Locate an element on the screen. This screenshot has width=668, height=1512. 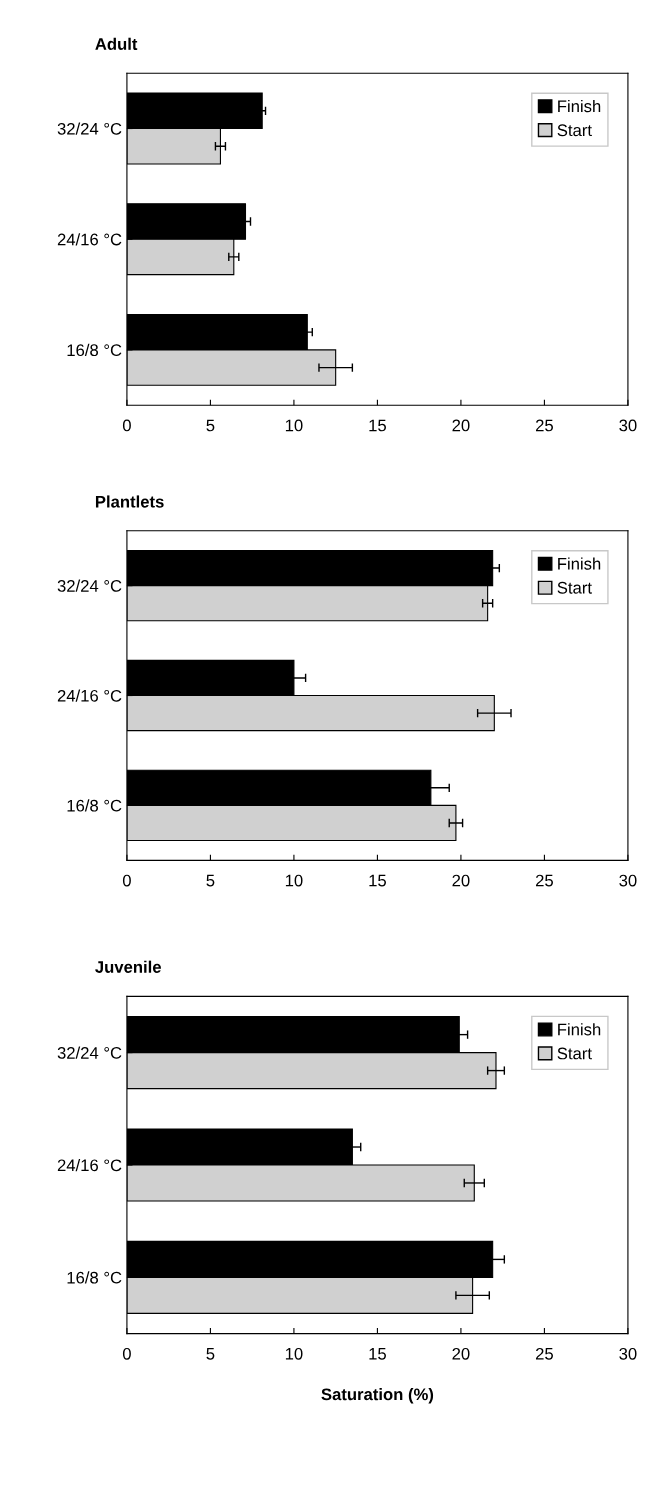
x-axis-title: Saturation (%) is located at coordinates (377, 1396).